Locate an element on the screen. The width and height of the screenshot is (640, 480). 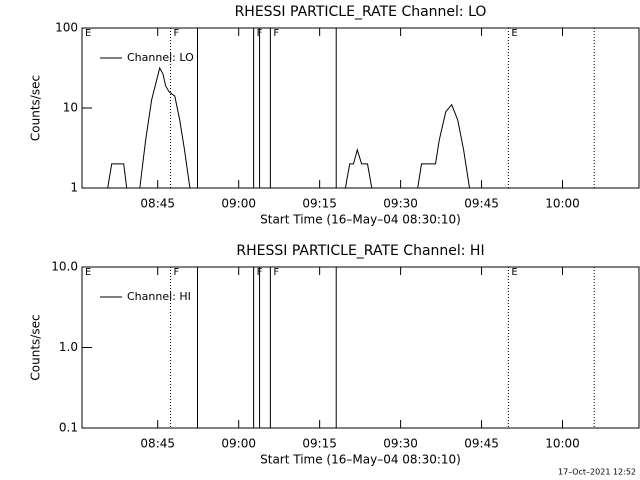
legend-label: Channel: LO is located at coordinates (160, 57).